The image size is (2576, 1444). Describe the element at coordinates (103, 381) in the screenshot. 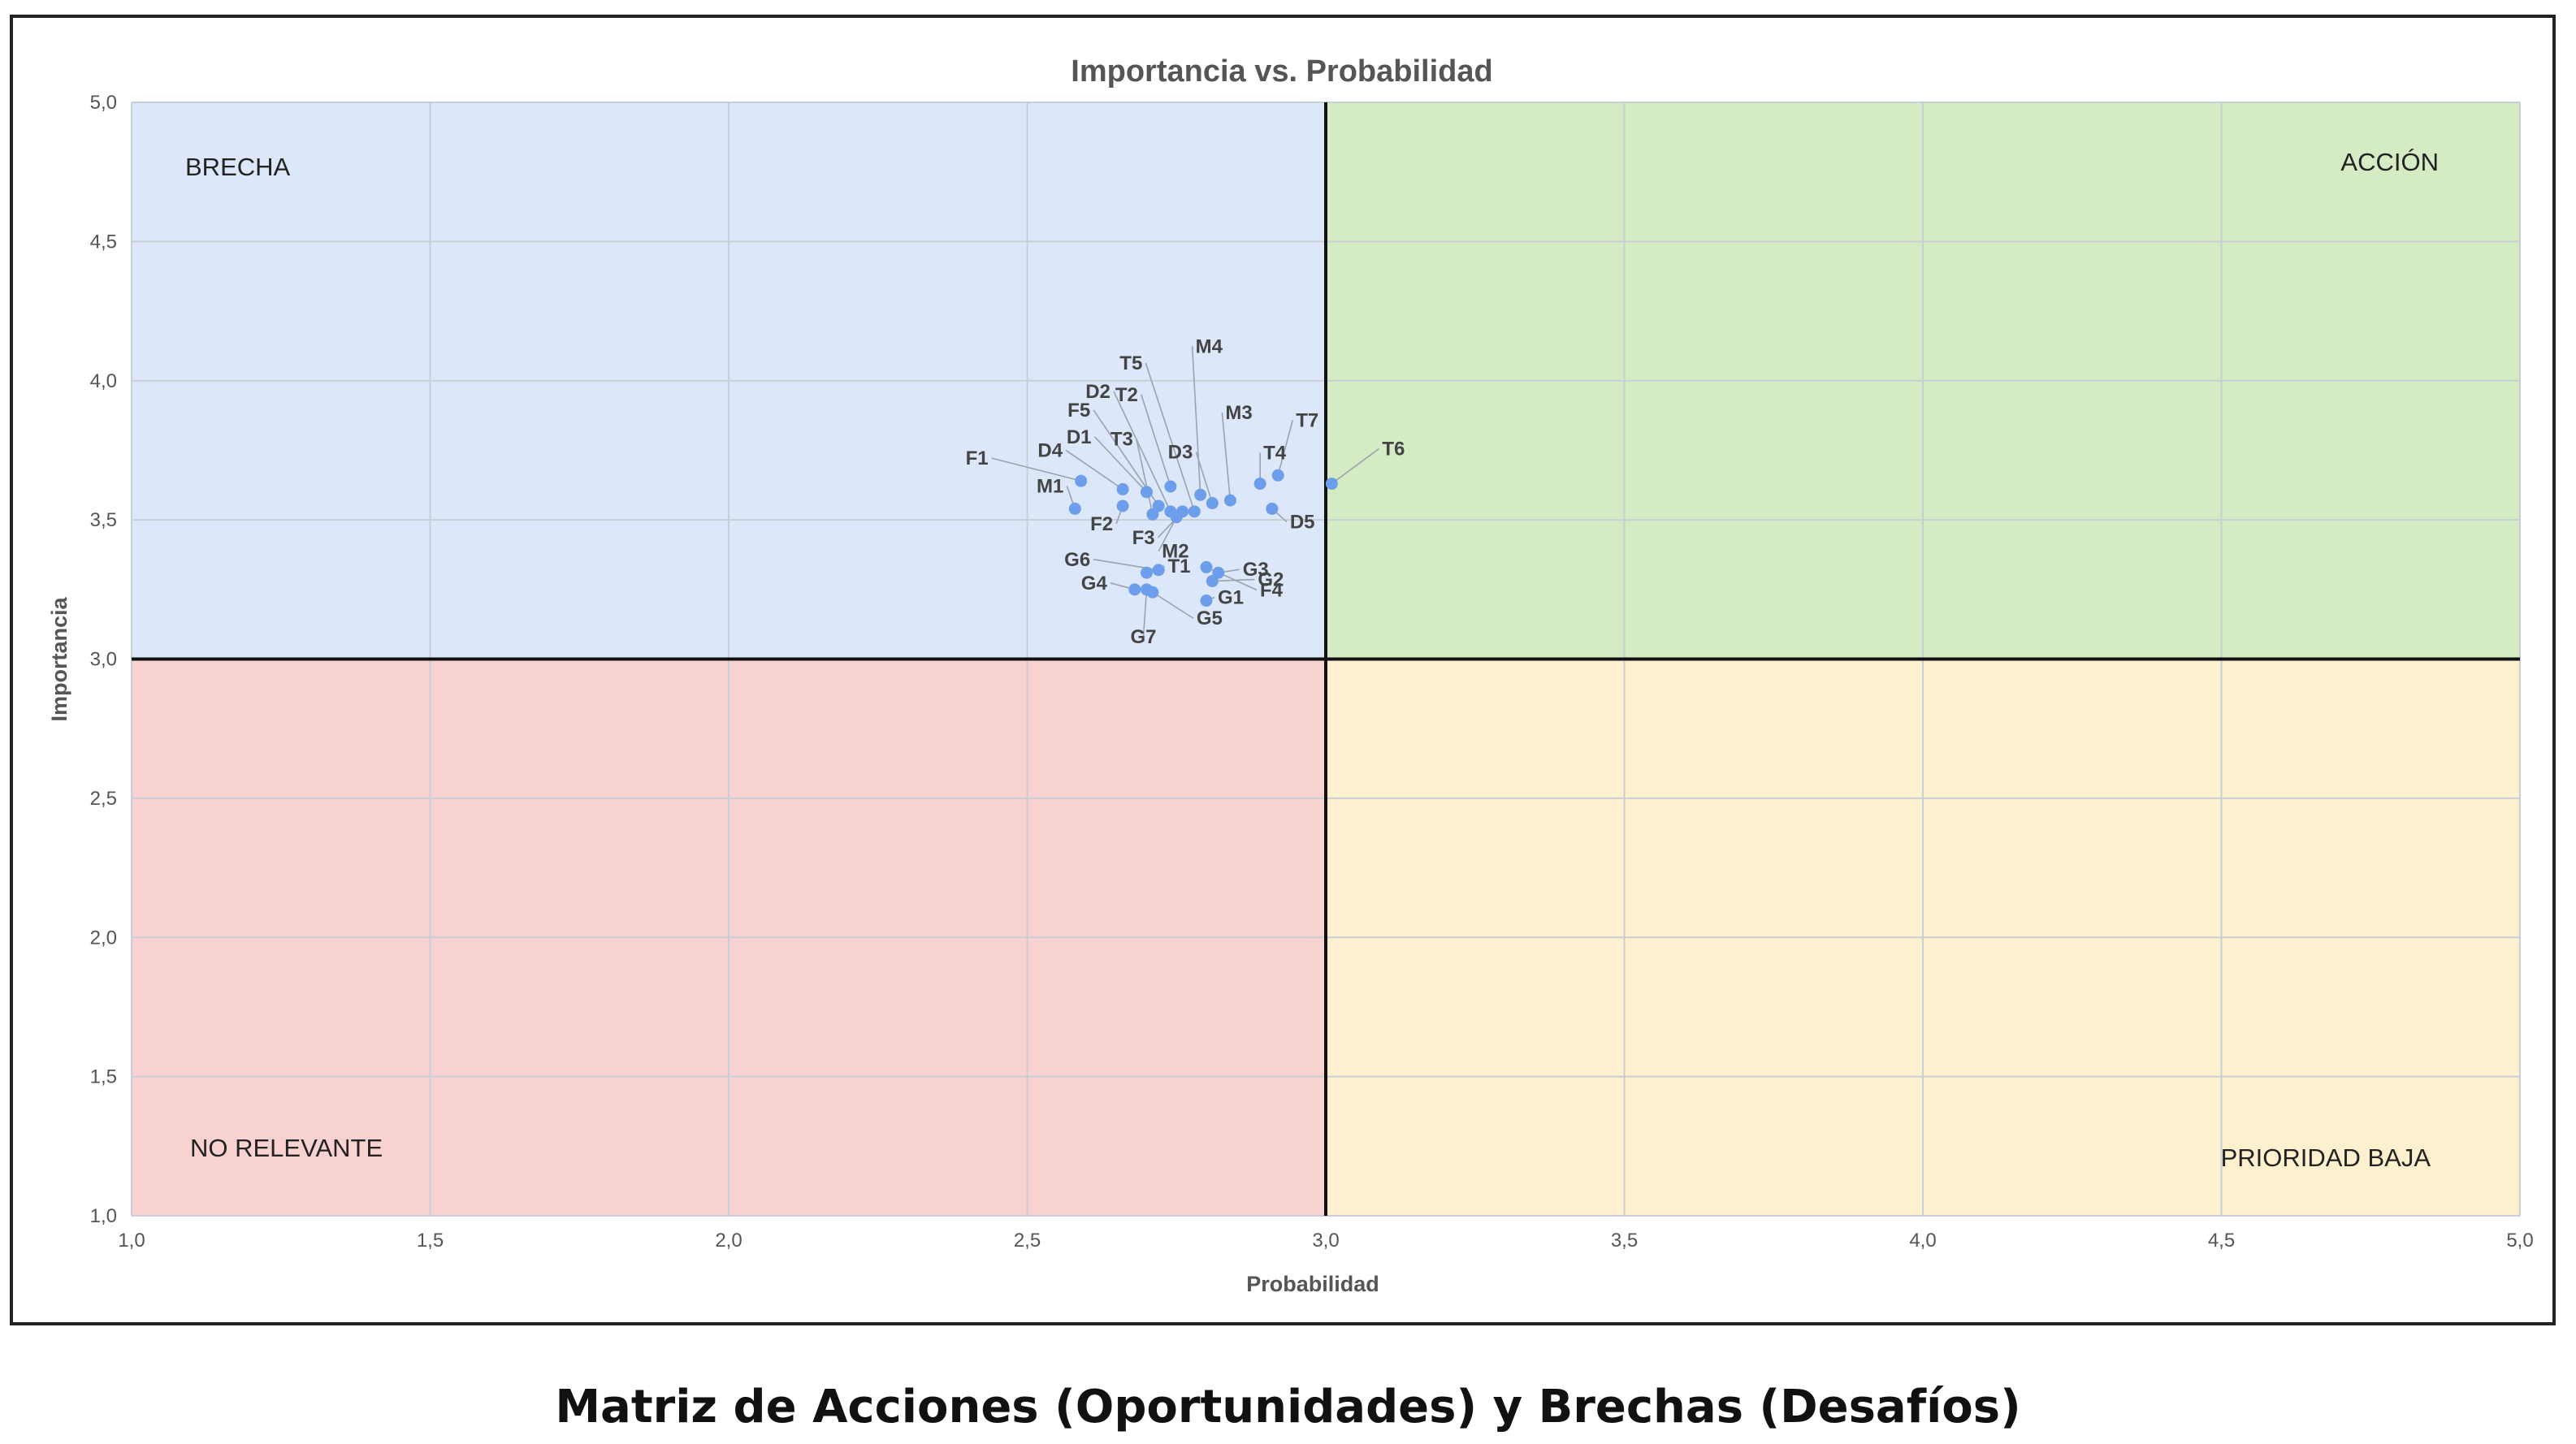

I see `y-tick-label: 4,0` at that location.